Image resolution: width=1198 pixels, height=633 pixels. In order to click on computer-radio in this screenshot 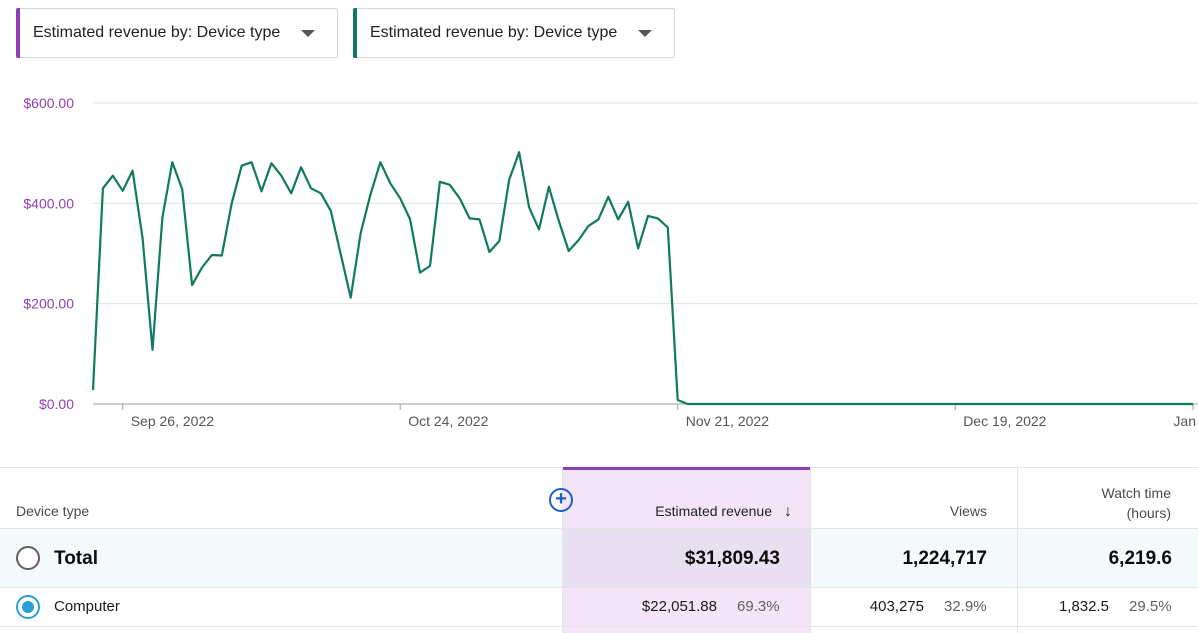, I will do `click(28, 607)`.